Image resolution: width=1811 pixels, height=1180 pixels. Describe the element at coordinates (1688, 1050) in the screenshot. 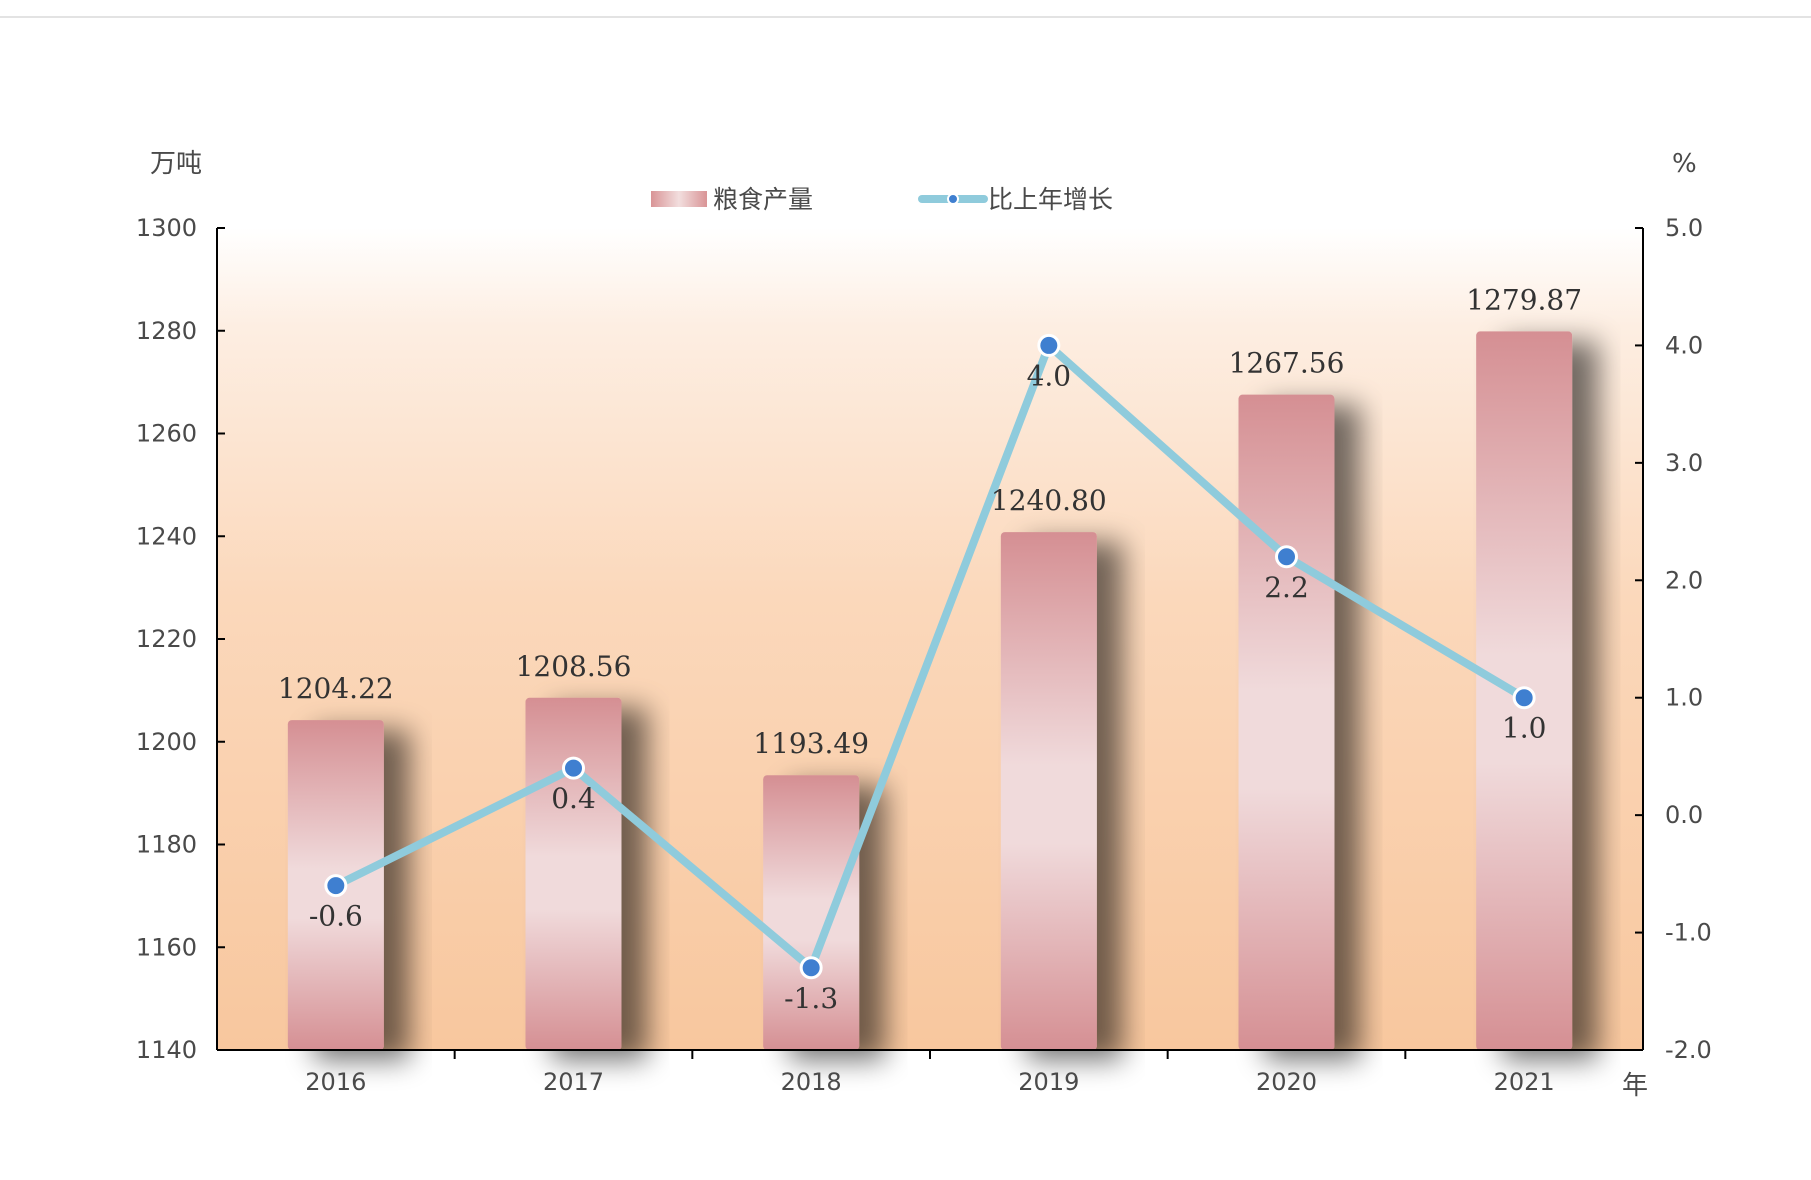

I see `right-tick-label: -2.0` at that location.